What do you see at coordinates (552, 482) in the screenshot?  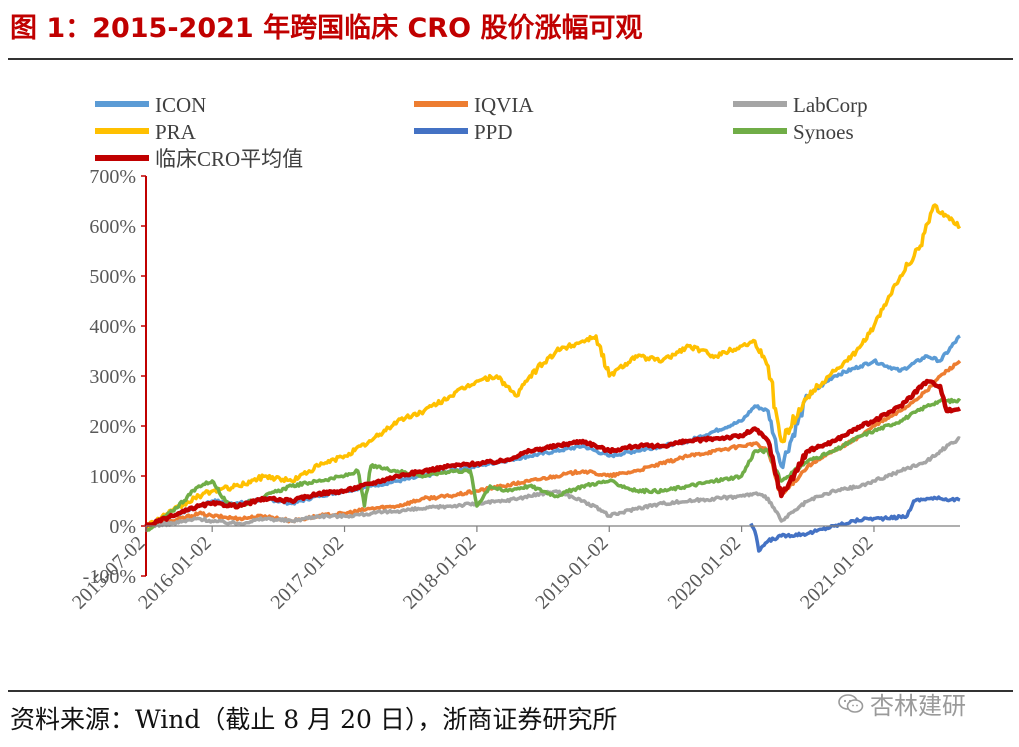 I see `series-line-LabCorp` at bounding box center [552, 482].